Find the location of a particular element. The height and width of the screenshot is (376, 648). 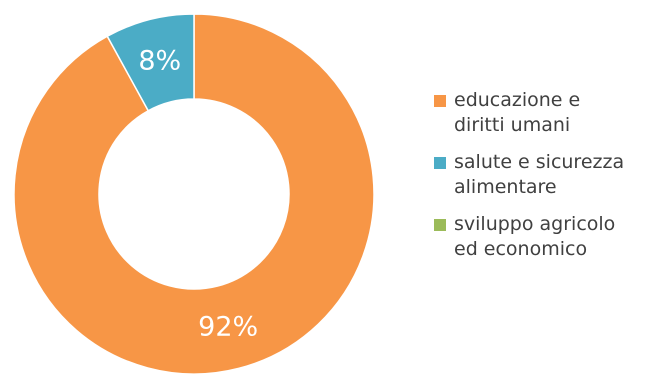

legend-swatch-salute is located at coordinates (440, 163).